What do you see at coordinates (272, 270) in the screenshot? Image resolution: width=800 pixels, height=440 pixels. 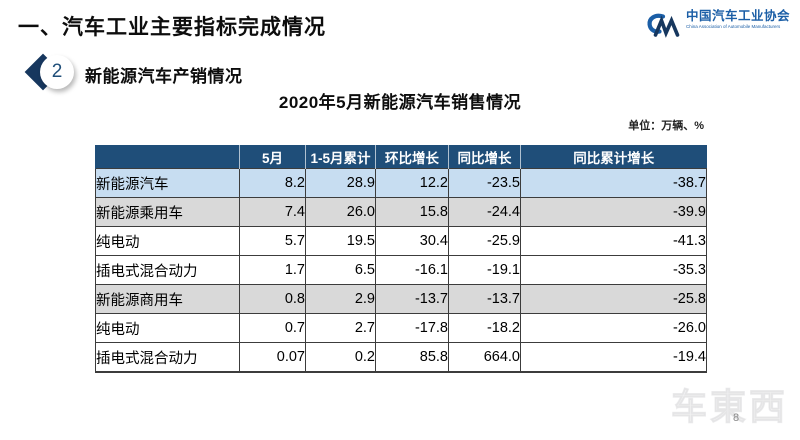 I see `cell-value: 1.7` at bounding box center [272, 270].